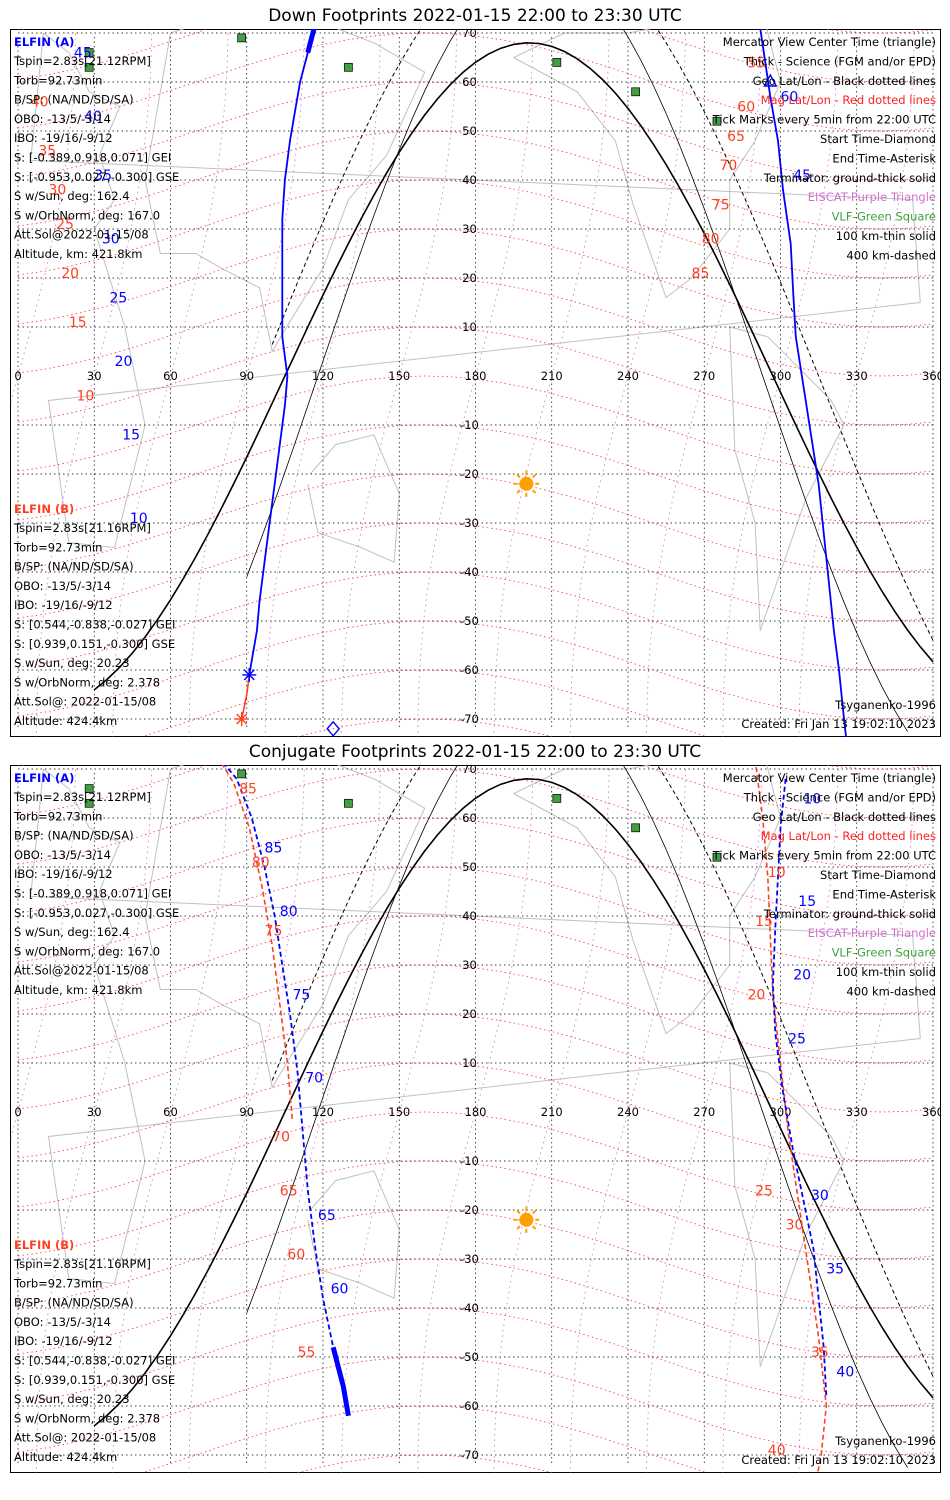  What do you see at coordinates (58, 191) in the screenshot?
I see `elfin-b-mlat-label: 30` at bounding box center [58, 191].